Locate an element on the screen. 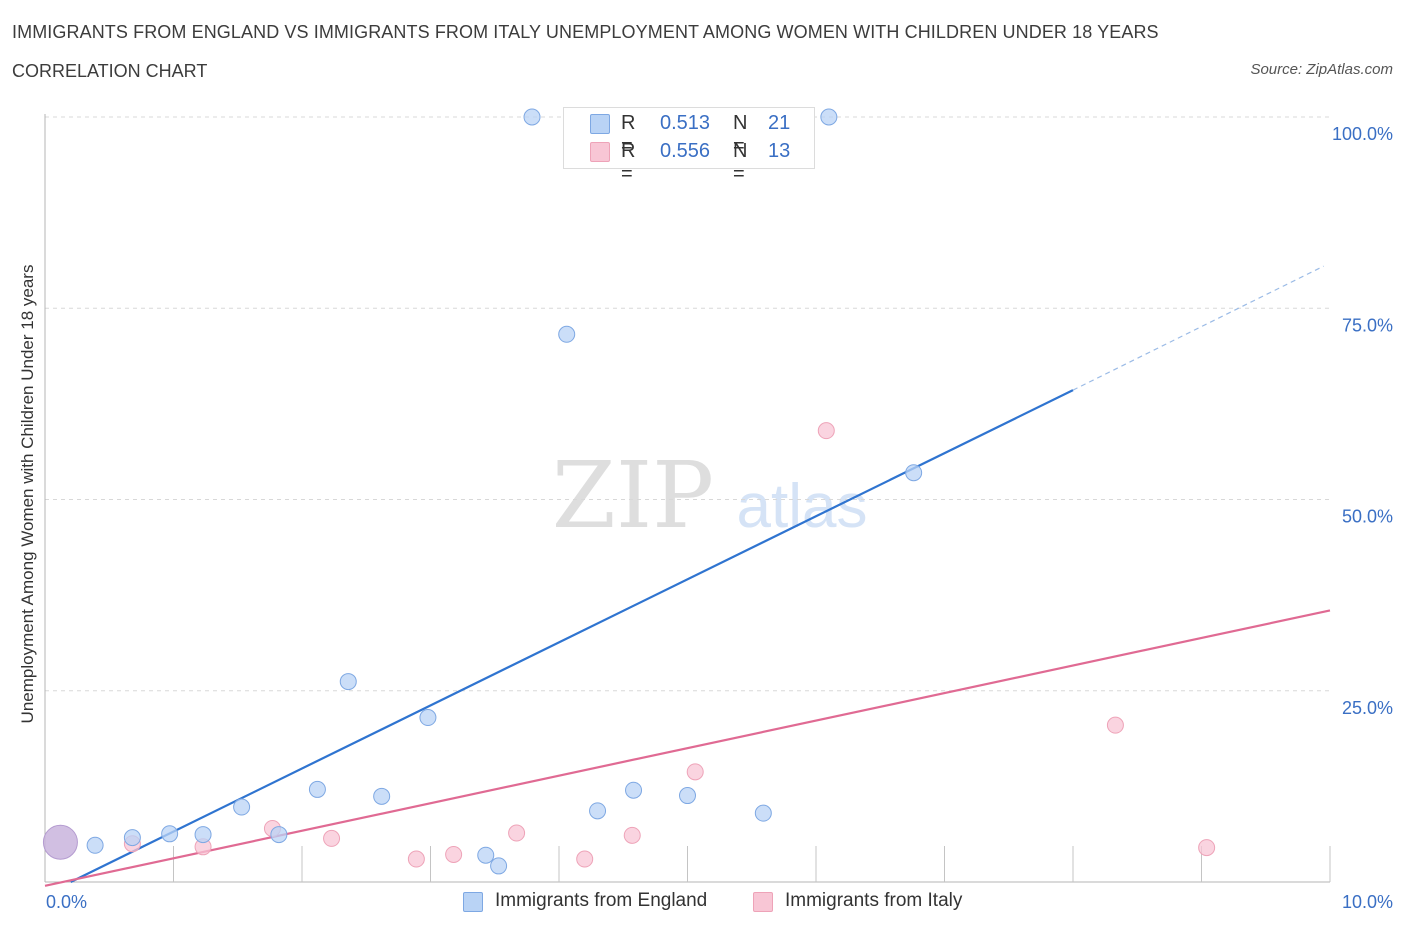 The image size is (1406, 930). england-n-label: N = is located at coordinates (740, 134).